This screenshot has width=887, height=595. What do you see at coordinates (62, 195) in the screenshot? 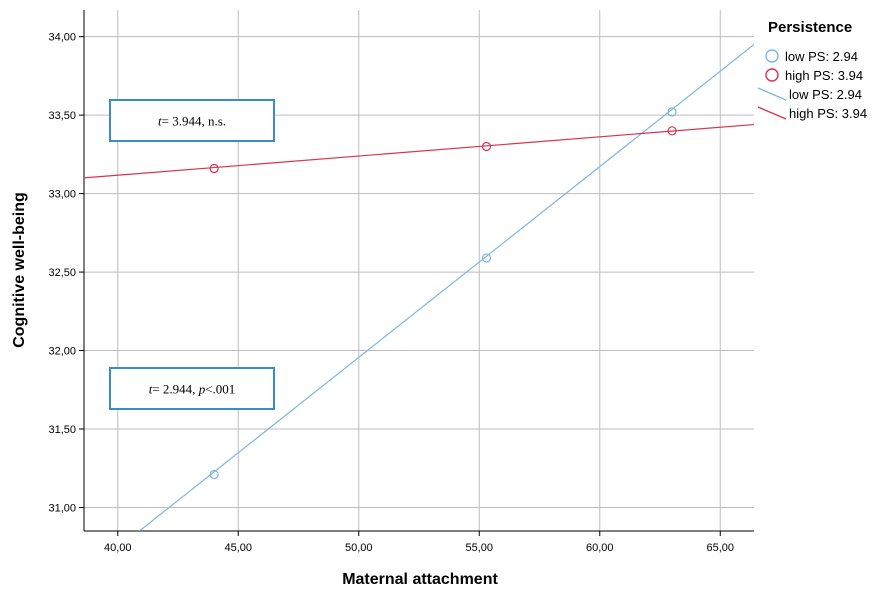
I see `y-tick-label: 33,00` at bounding box center [62, 195].